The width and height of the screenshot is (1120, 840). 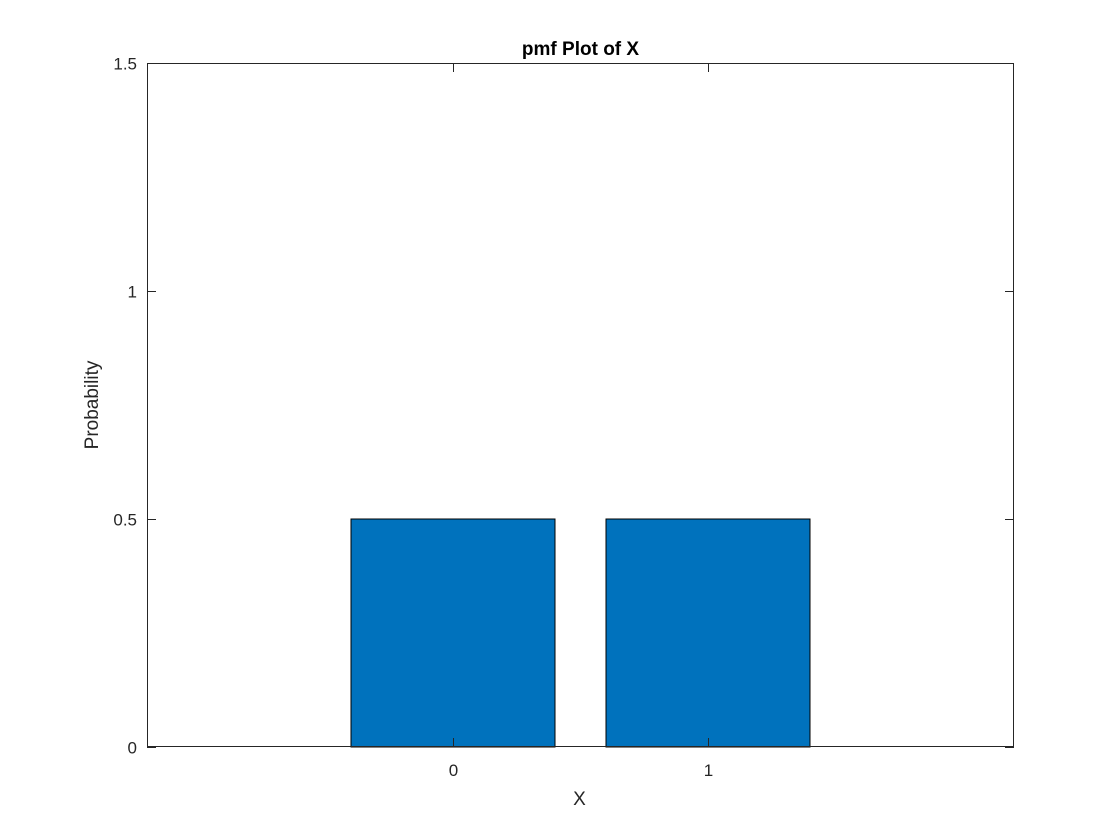 What do you see at coordinates (132, 292) in the screenshot?
I see `y-tick-label: 1` at bounding box center [132, 292].